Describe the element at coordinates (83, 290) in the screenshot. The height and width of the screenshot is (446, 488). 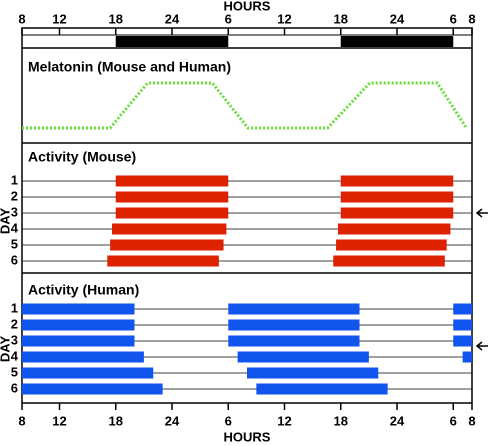
I see `panel-title: Activity (Human)` at that location.